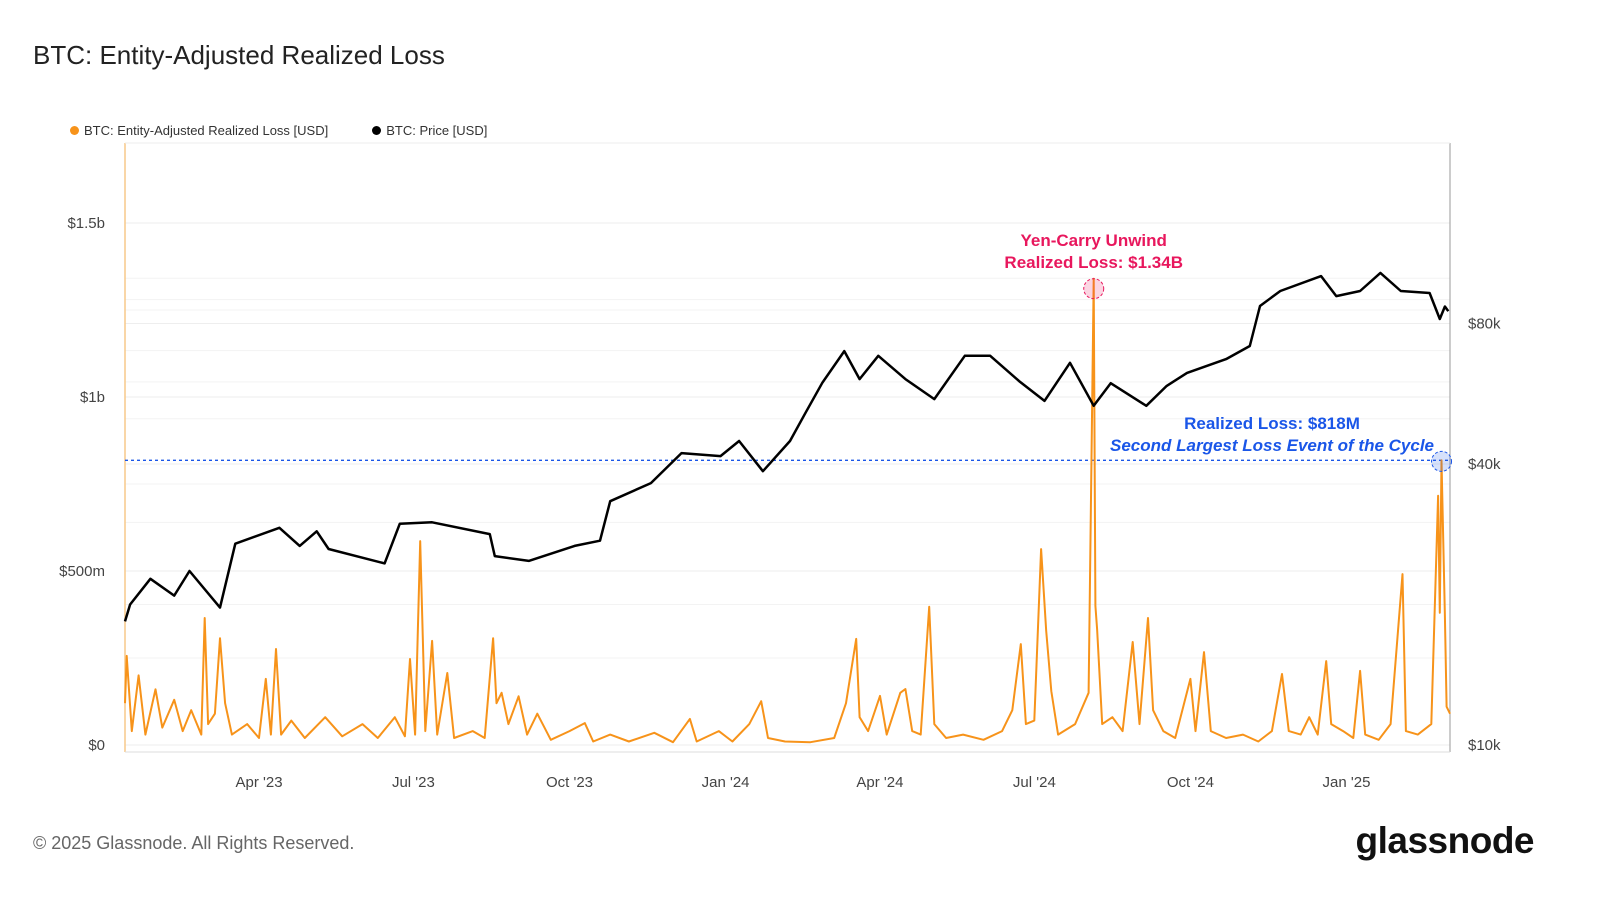 The height and width of the screenshot is (901, 1600). Describe the element at coordinates (1484, 745) in the screenshot. I see `y-right-tick-label: $10k` at that location.